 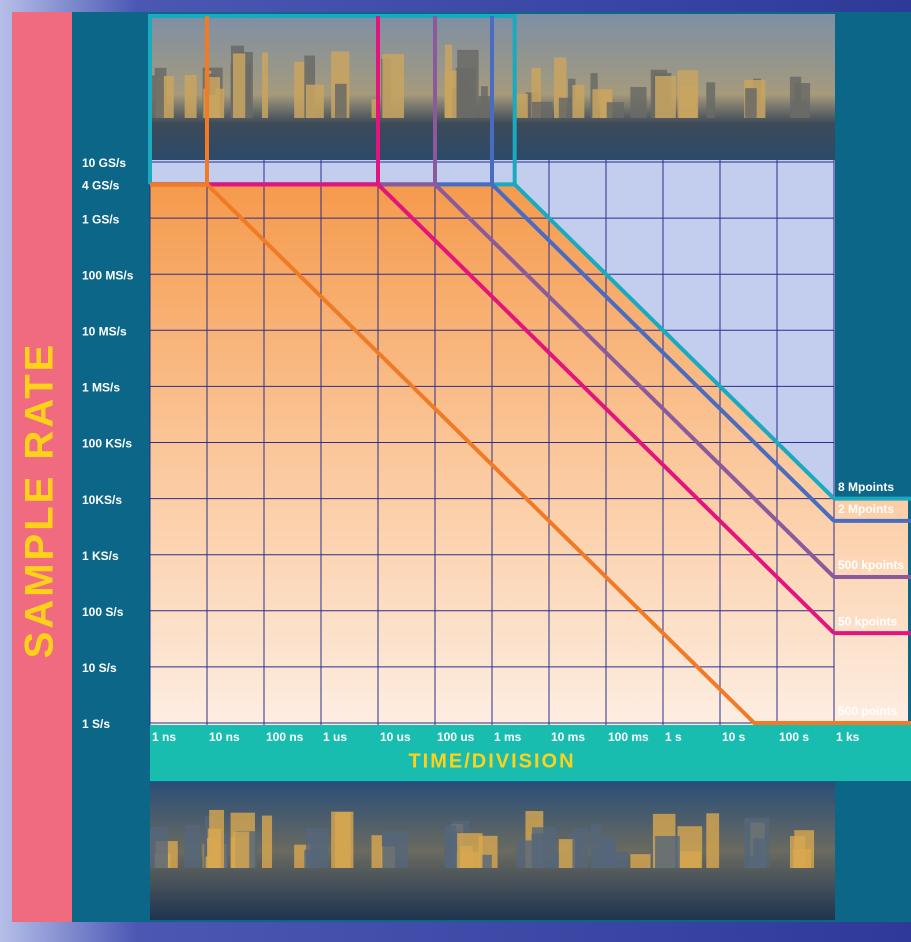 I want to click on x-tick-label: 10 ns, so click(x=224, y=737).